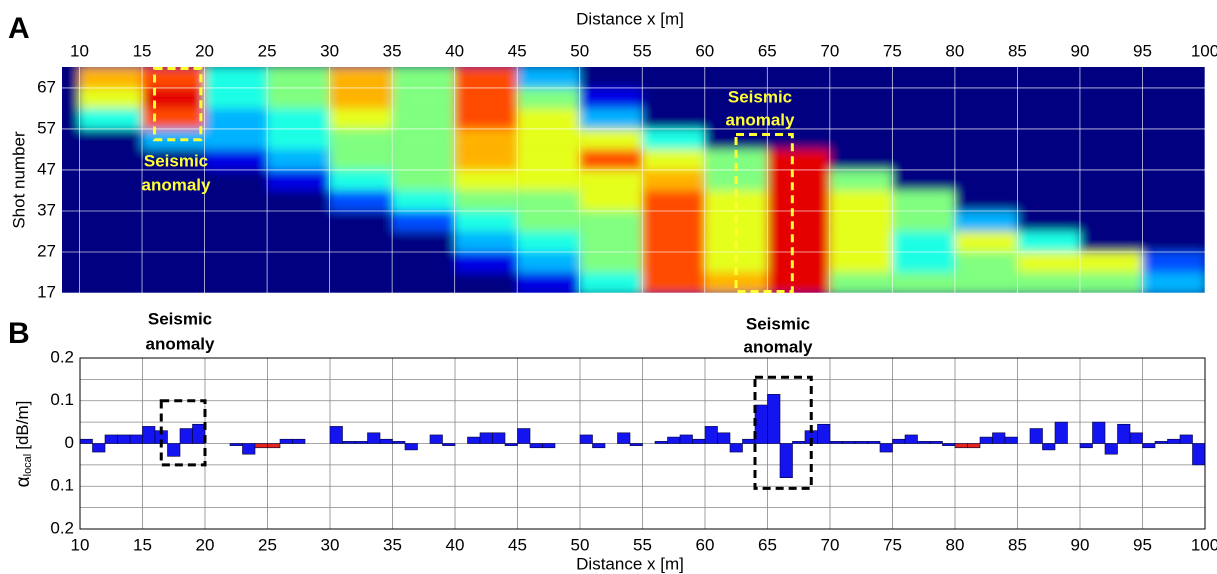 This screenshot has width=1217, height=574. I want to click on x-tick-label: 100, so click(1204, 50).